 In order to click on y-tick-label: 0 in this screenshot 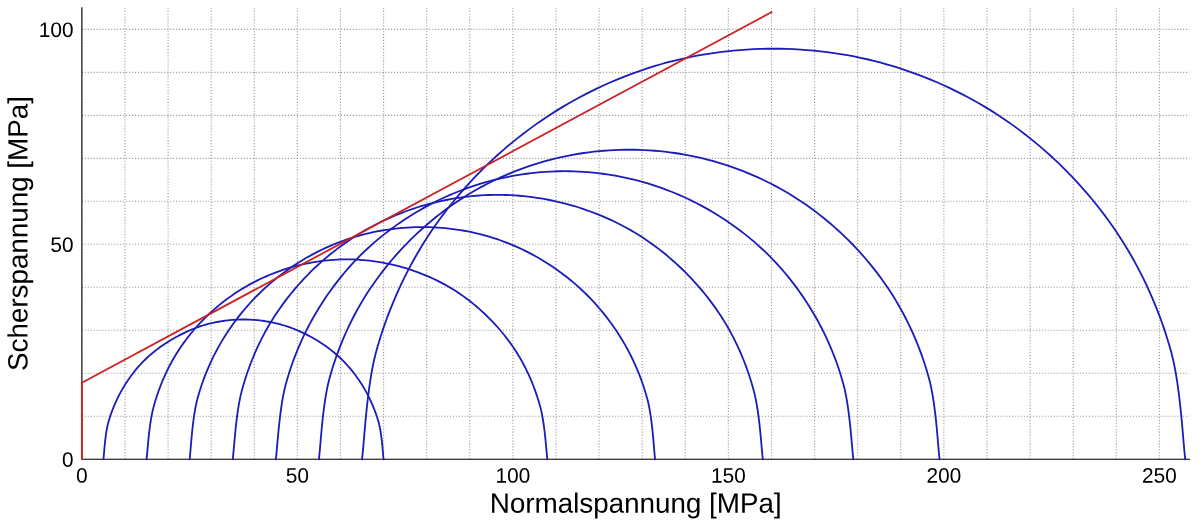, I will do `click(67, 459)`.